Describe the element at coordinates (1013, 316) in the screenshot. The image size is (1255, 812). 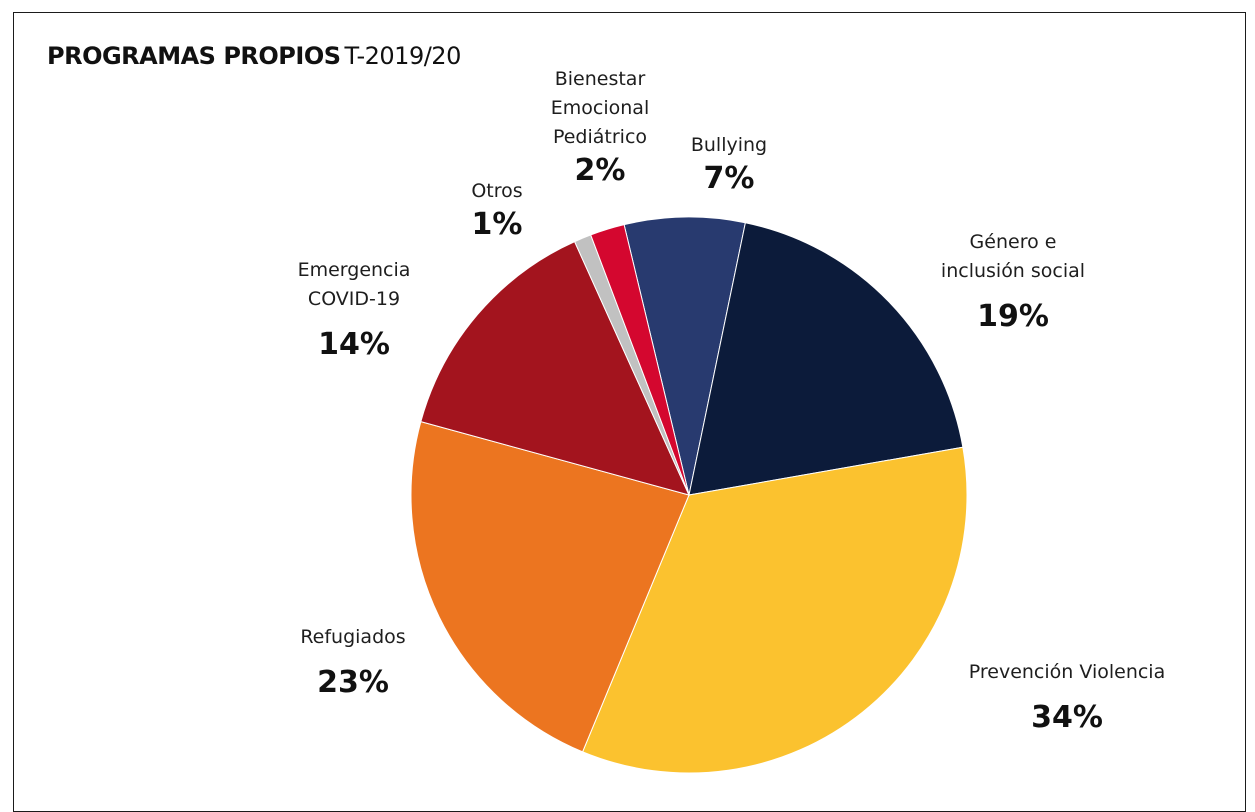
I see `slice-percent-label: 19%` at that location.